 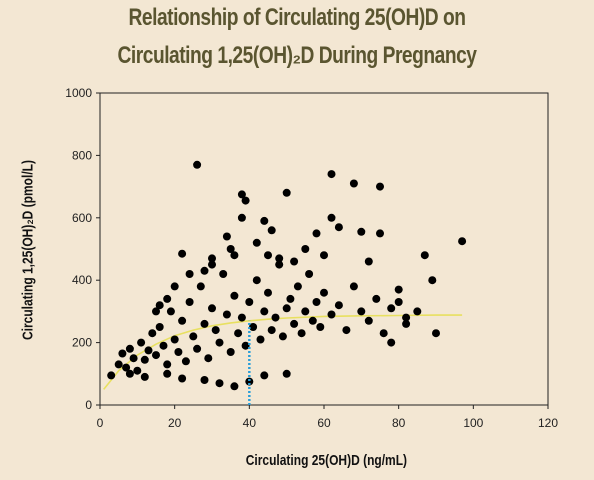 What do you see at coordinates (88, 405) in the screenshot?
I see `y-tick-label: 0` at bounding box center [88, 405].